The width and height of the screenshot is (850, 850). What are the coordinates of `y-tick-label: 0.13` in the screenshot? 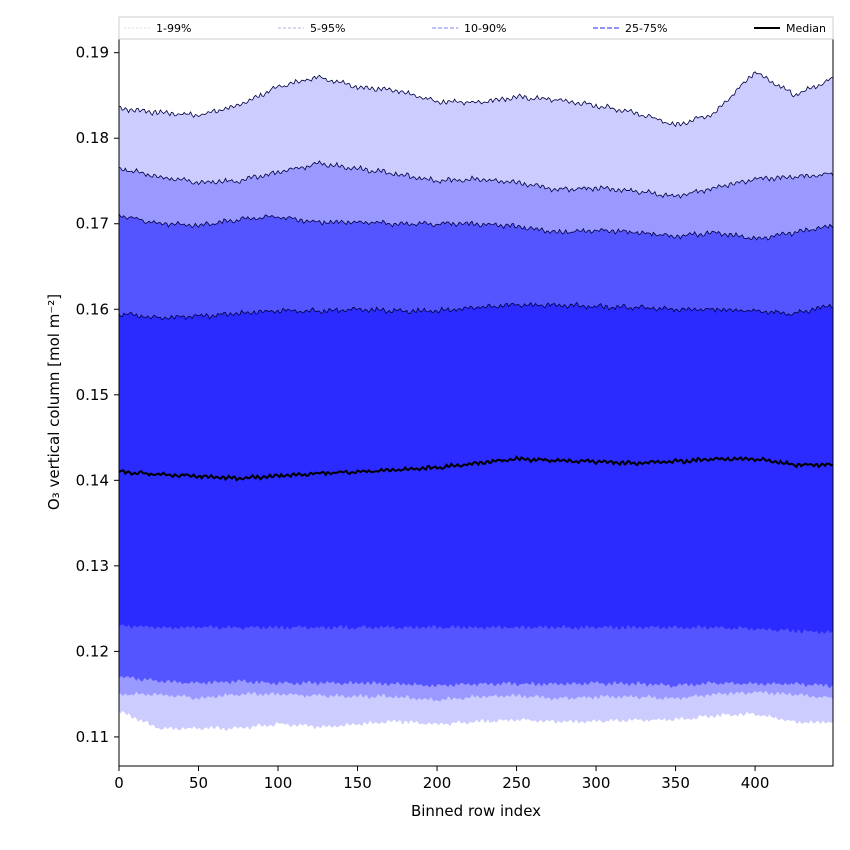 It's located at (92, 566).